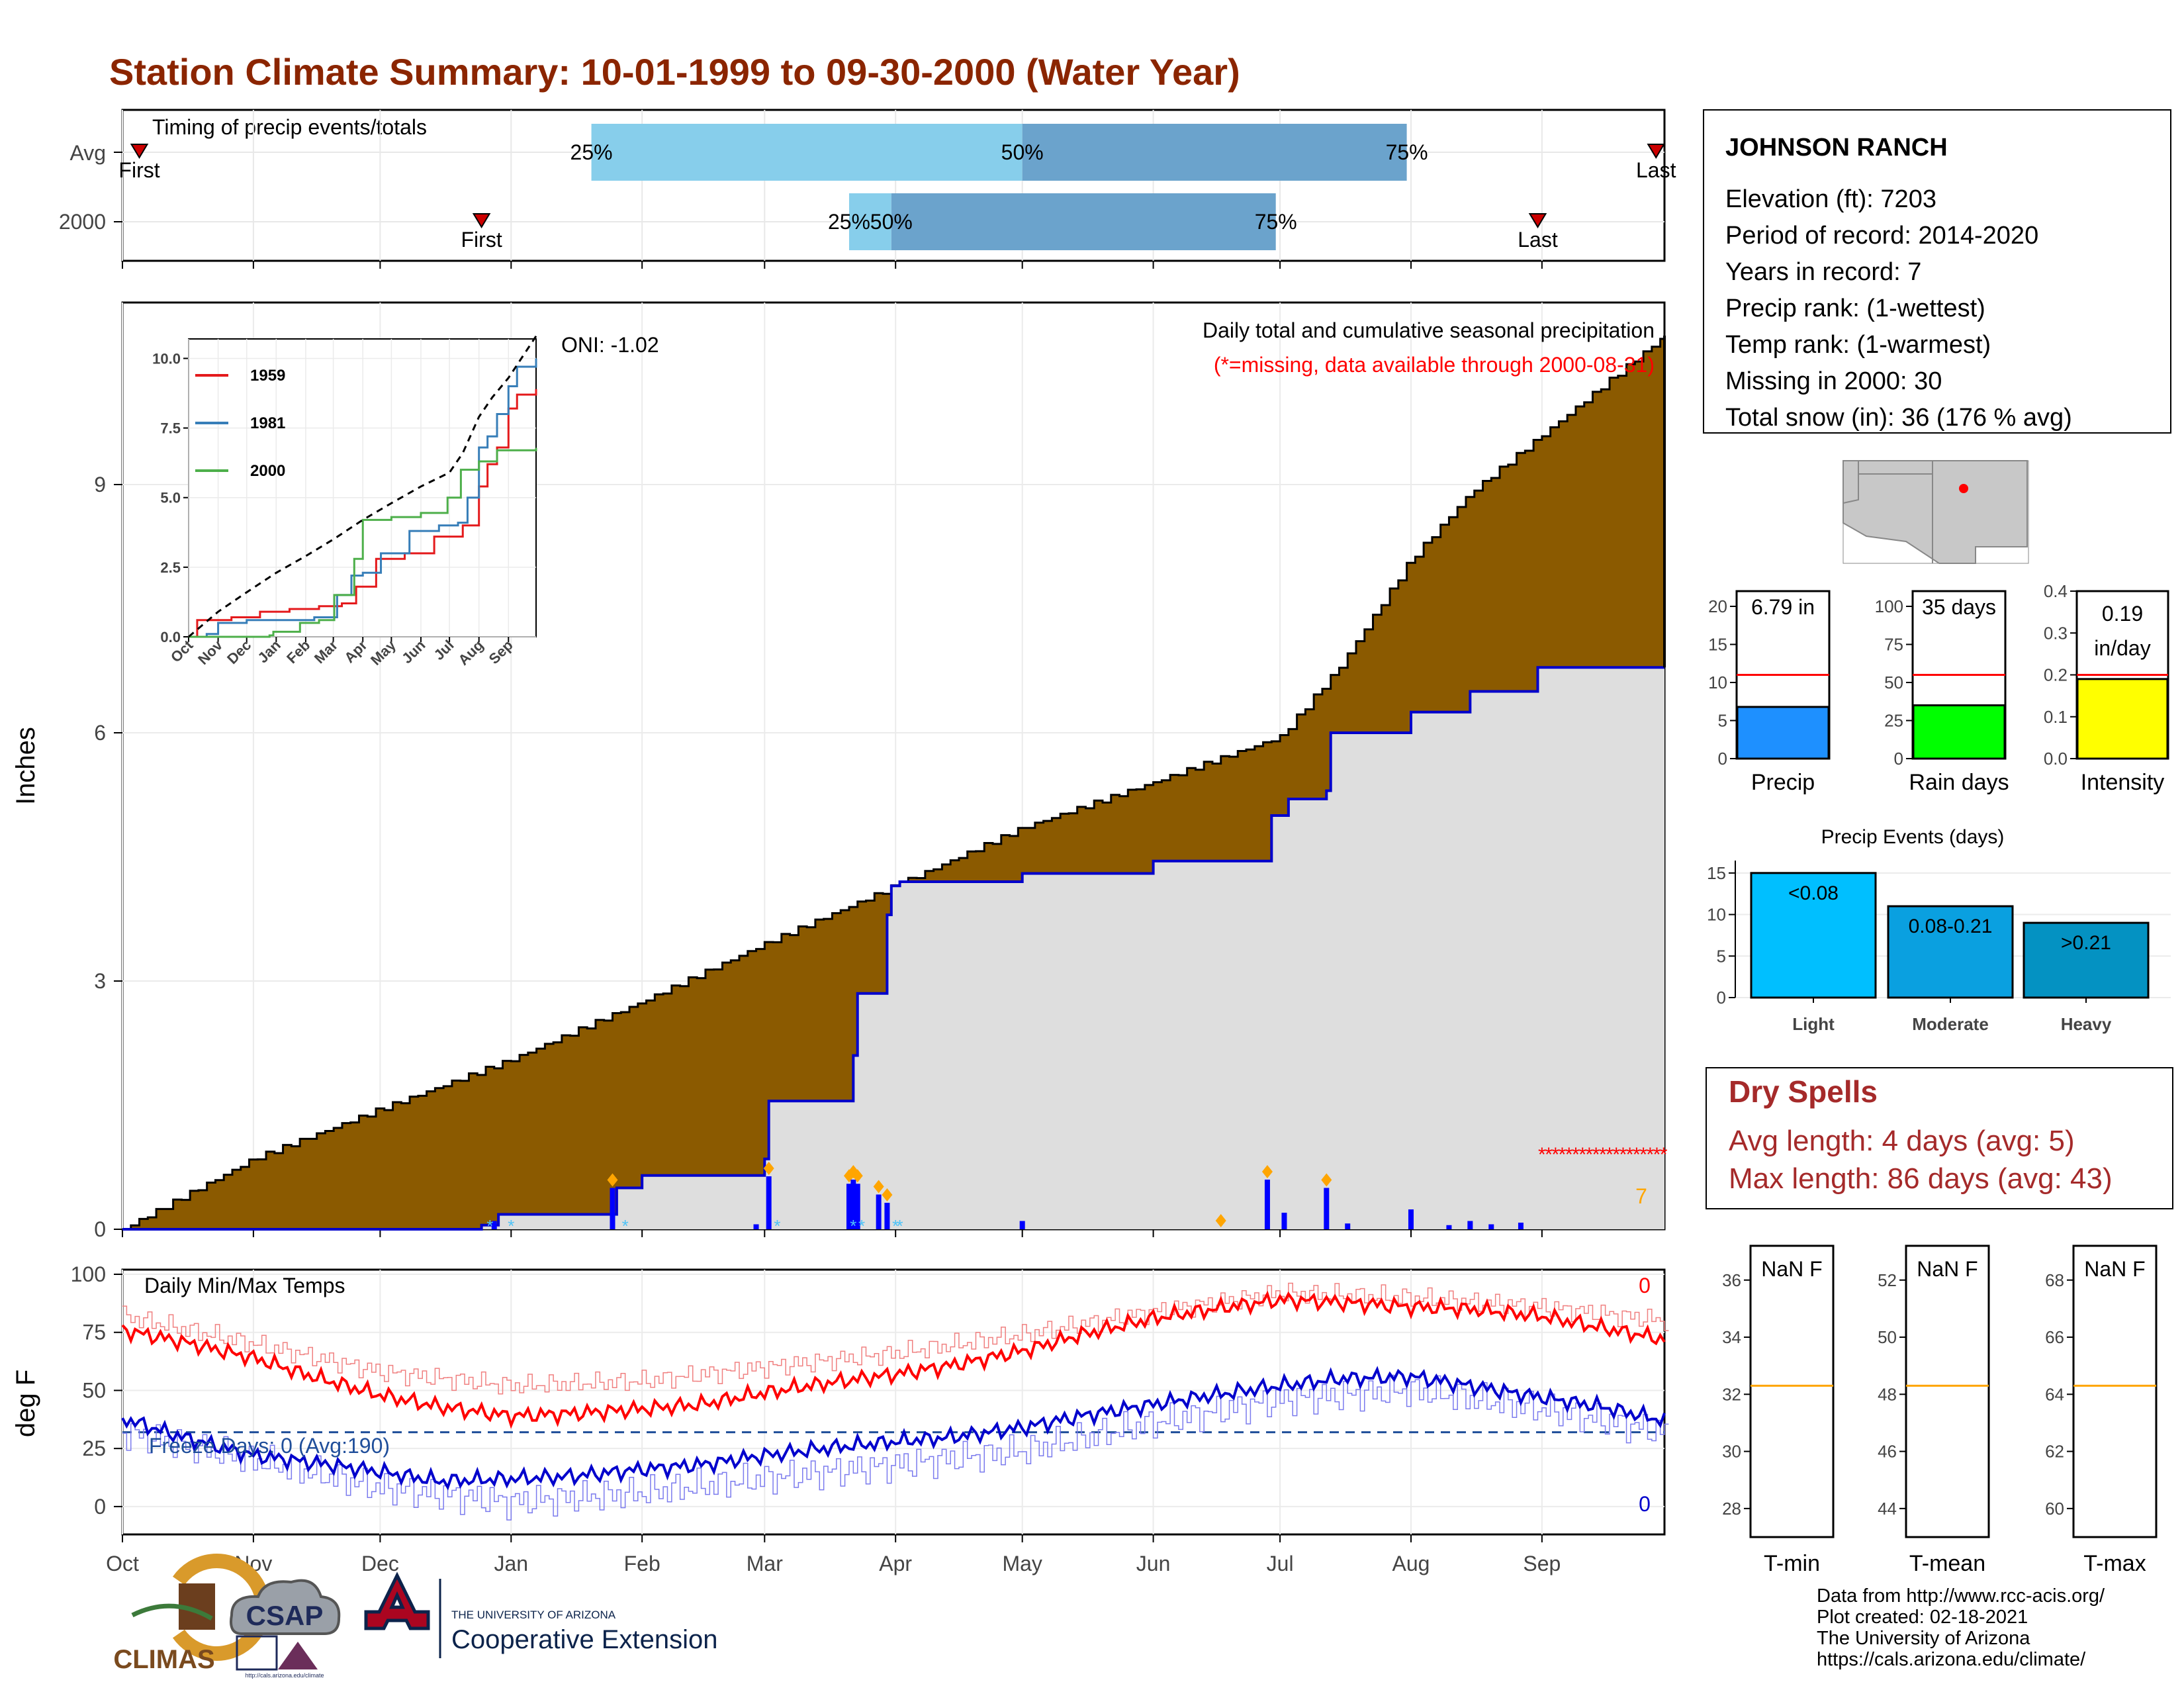 The image size is (2184, 1688). I want to click on month-label-0: Oct, so click(122, 1563).